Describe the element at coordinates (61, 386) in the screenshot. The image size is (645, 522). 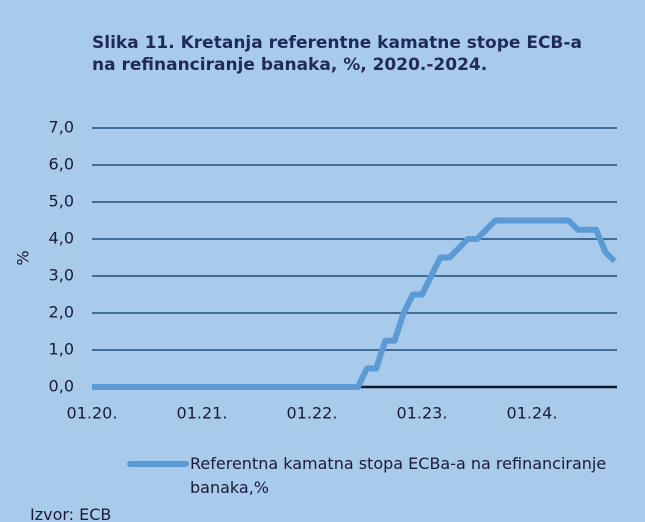
I see `y-tick-label: 0,0` at that location.